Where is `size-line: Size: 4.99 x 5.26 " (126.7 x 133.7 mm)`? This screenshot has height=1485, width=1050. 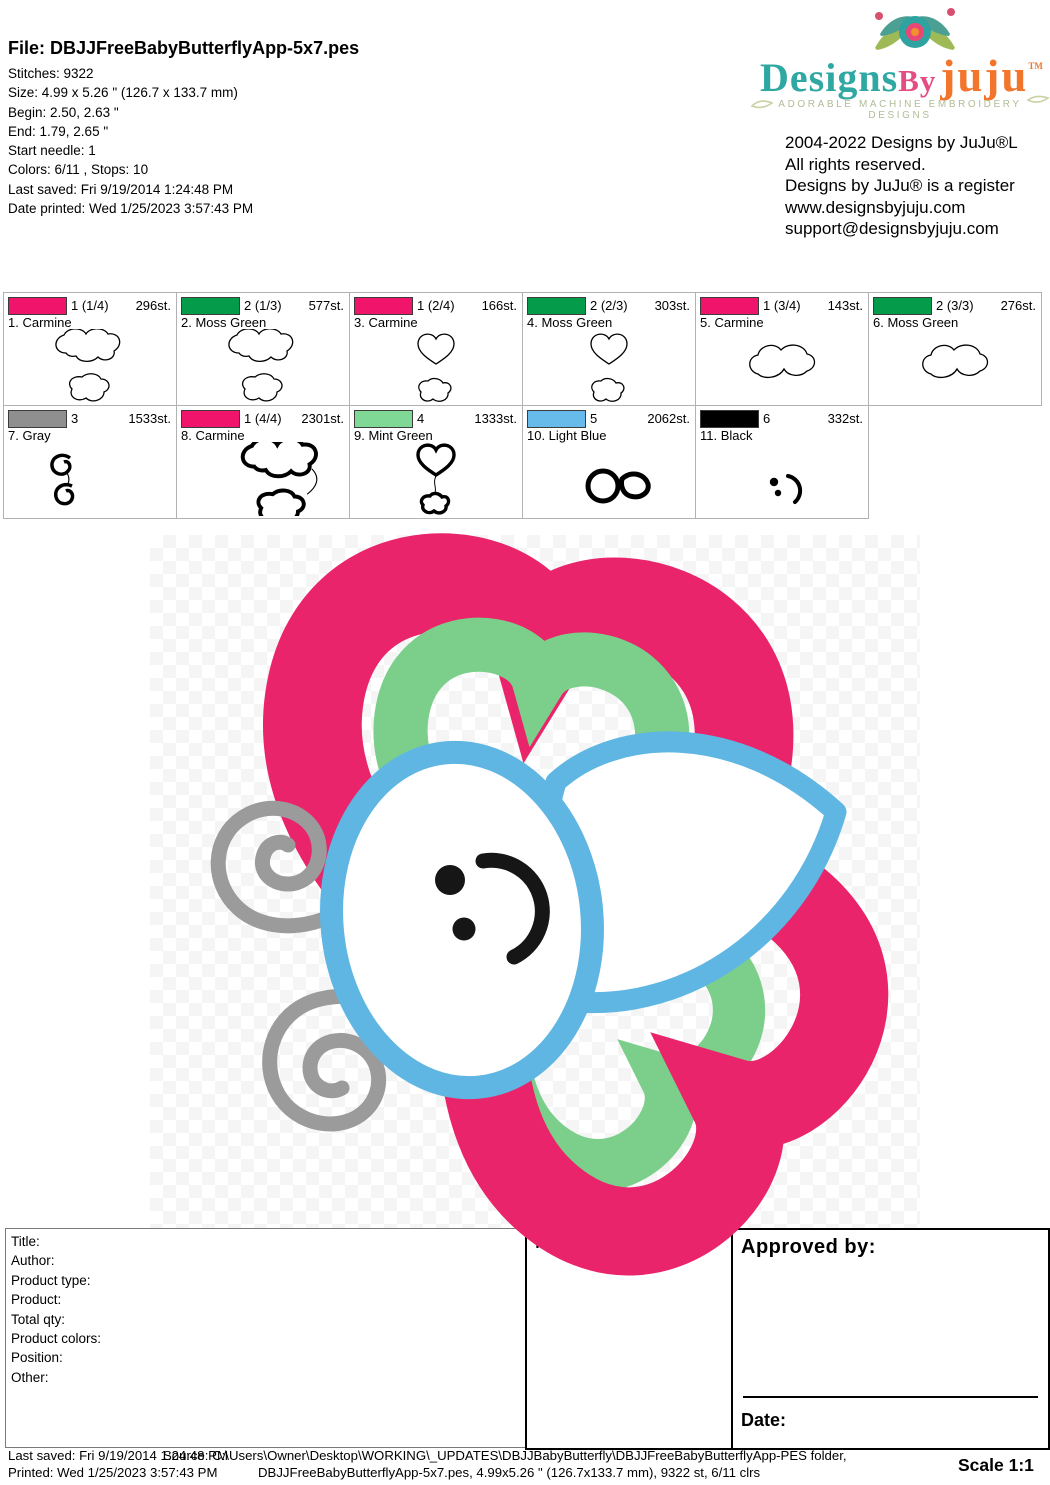
size-line: Size: 4.99 x 5.26 " (126.7 x 133.7 mm) is located at coordinates (123, 93).